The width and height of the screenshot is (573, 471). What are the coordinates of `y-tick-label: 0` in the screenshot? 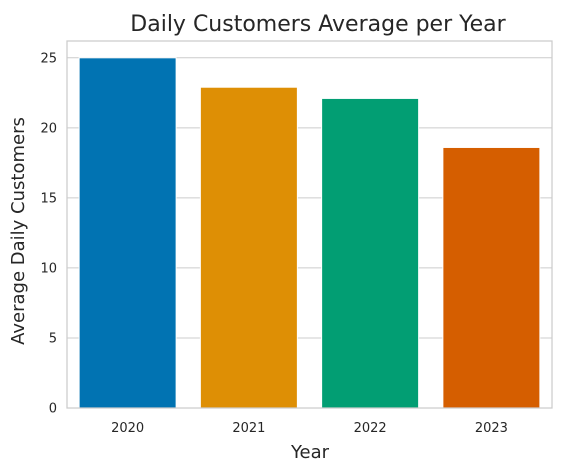 It's located at (53, 409).